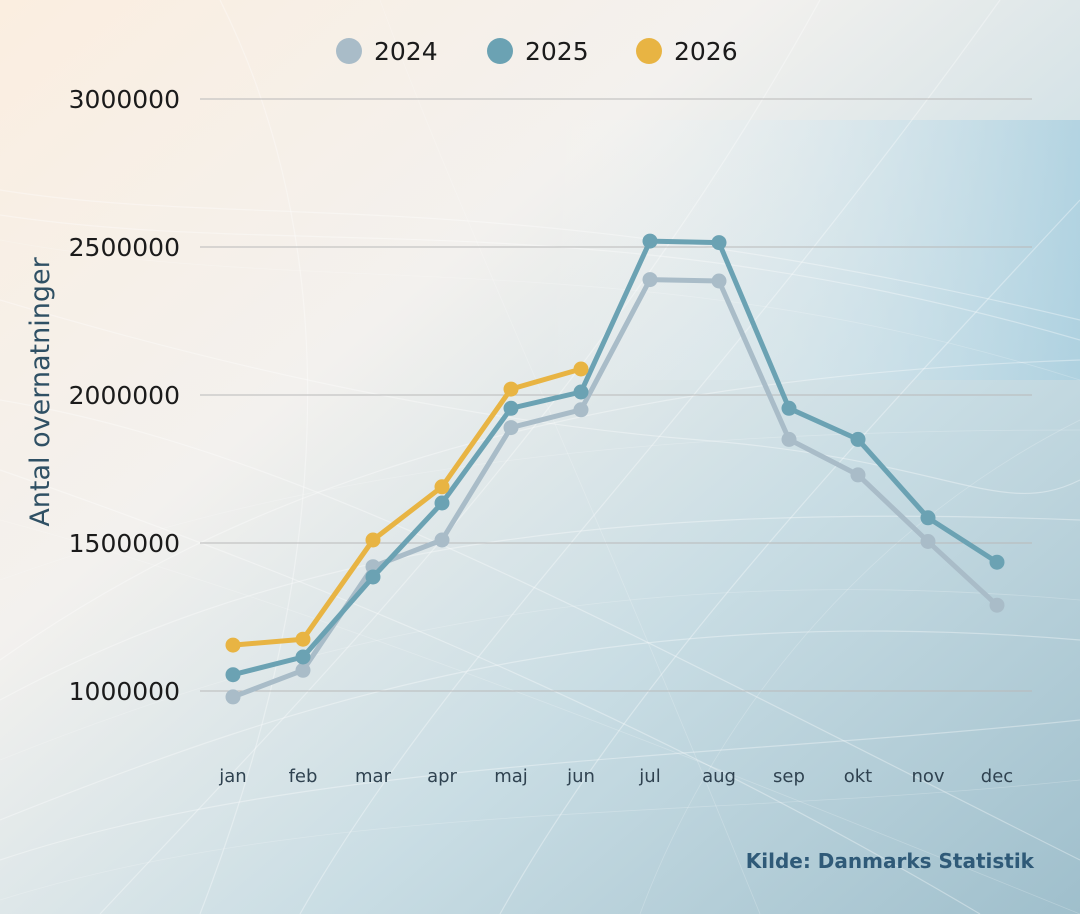  Describe the element at coordinates (124, 99) in the screenshot. I see `y-tick-label: 3000000` at that location.